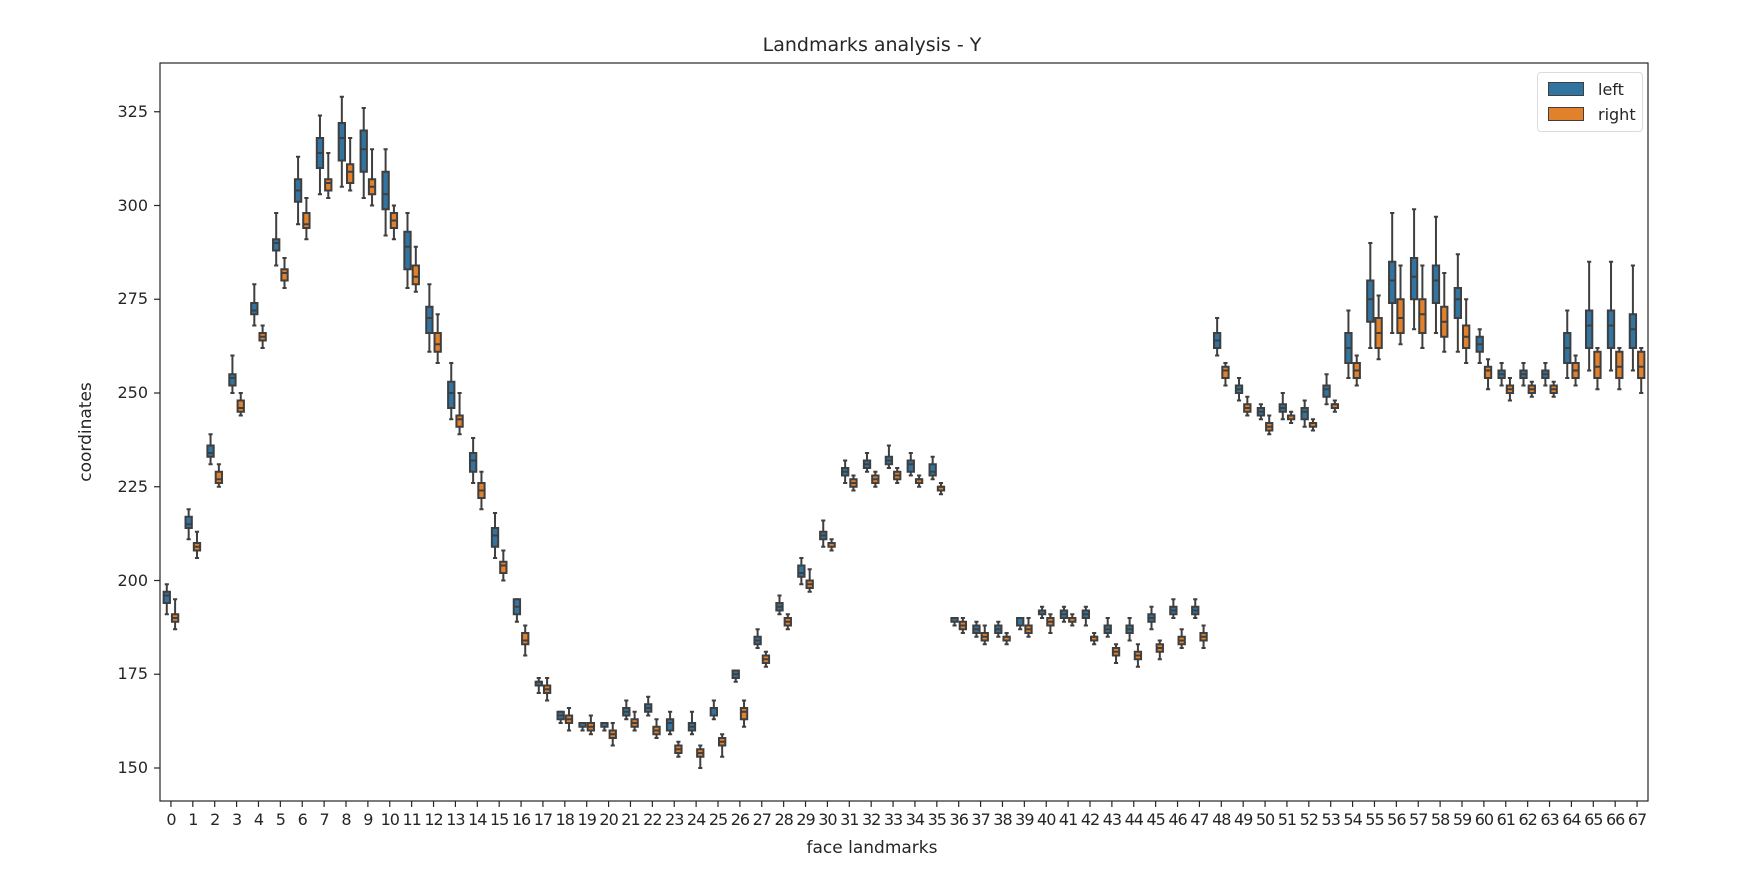 The height and width of the screenshot is (873, 1744). What do you see at coordinates (215, 819) in the screenshot?
I see `x-tick-label: 2` at bounding box center [215, 819].